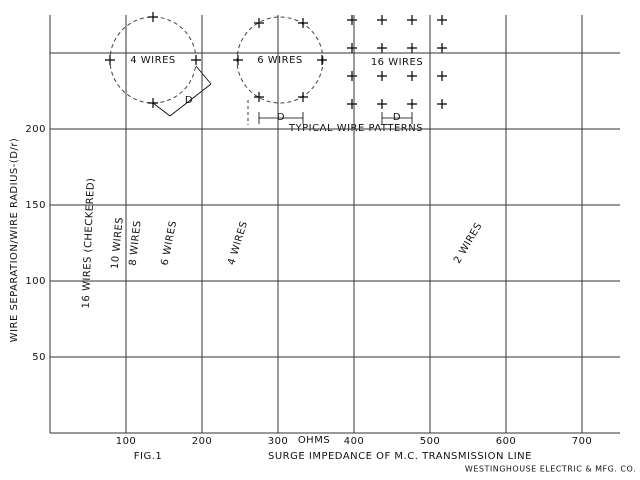 The image size is (640, 480). Describe the element at coordinates (280, 60) in the screenshot. I see `inset-label: 6 WIRES` at that location.